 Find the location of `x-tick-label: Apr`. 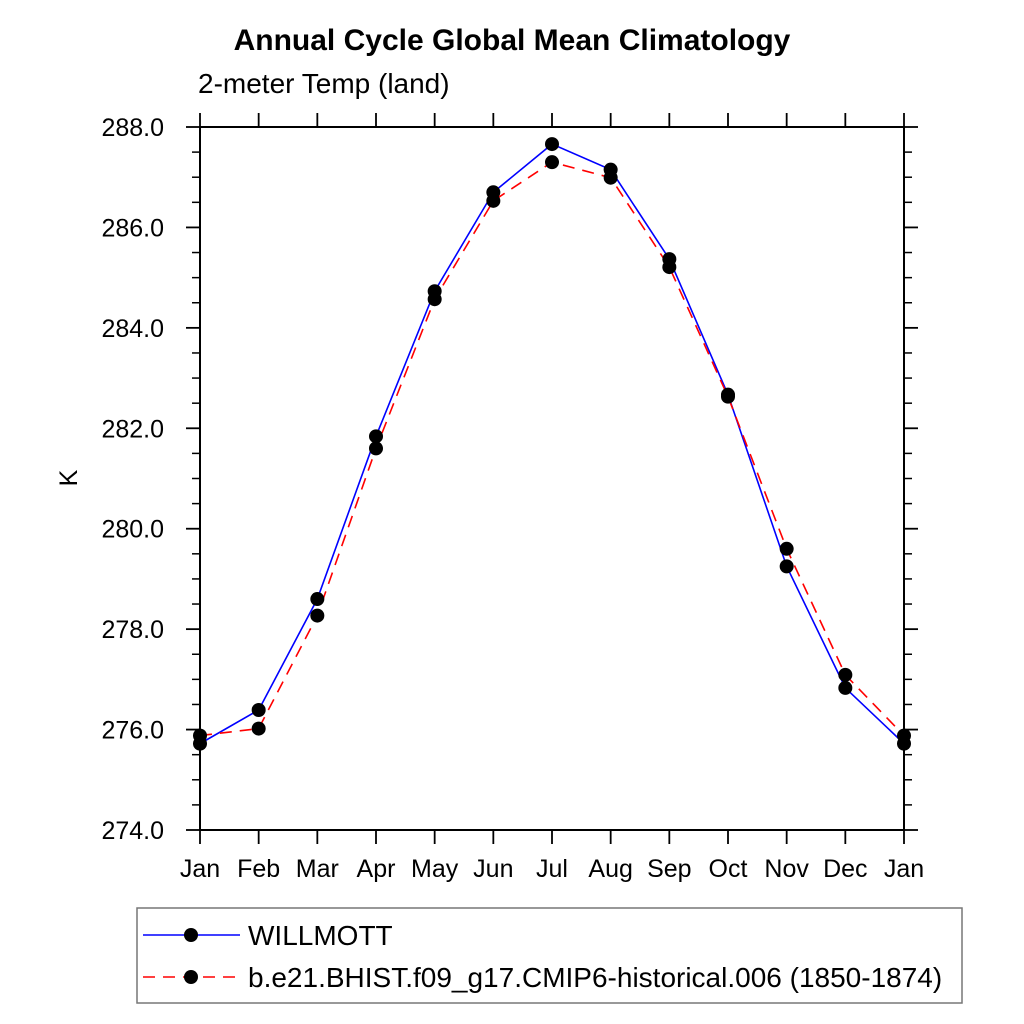

x-tick-label: Apr is located at coordinates (376, 869).